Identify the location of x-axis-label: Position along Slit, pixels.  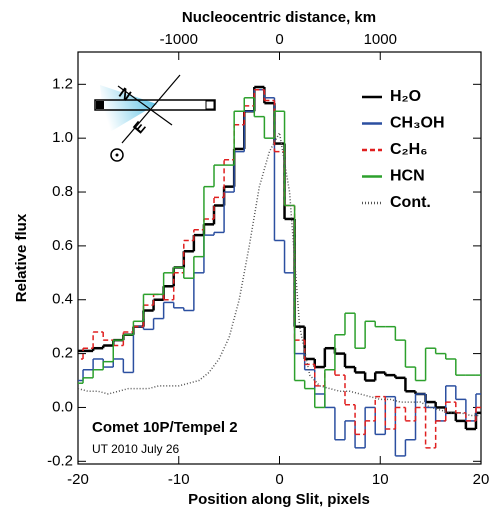
(279, 499).